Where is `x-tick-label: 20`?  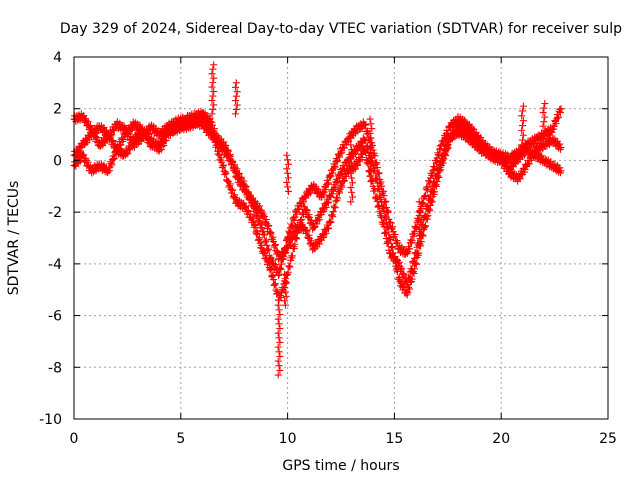 x-tick-label: 20 is located at coordinates (501, 439).